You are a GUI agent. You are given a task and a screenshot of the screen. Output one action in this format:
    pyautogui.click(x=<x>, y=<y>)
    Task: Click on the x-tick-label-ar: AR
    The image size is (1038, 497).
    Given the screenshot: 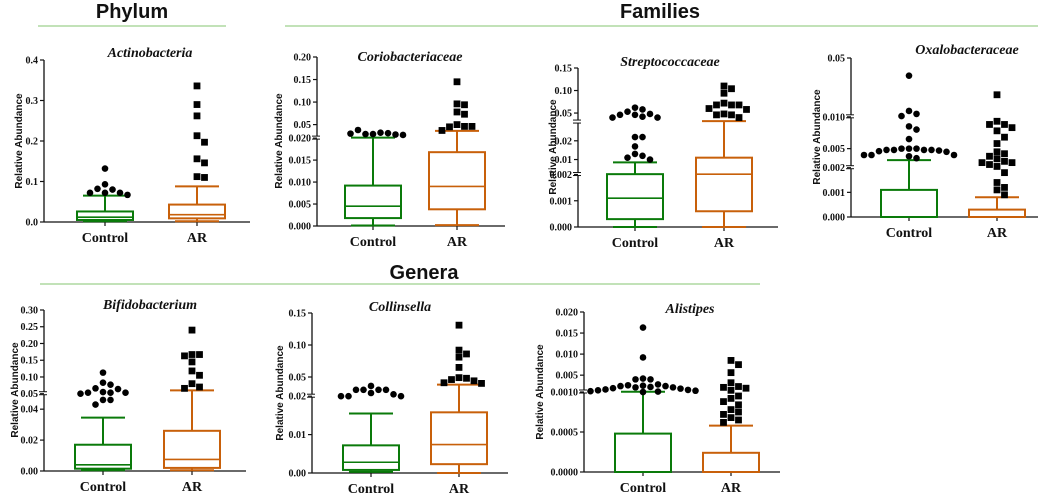 What is the action you would take?
    pyautogui.click(x=731, y=488)
    